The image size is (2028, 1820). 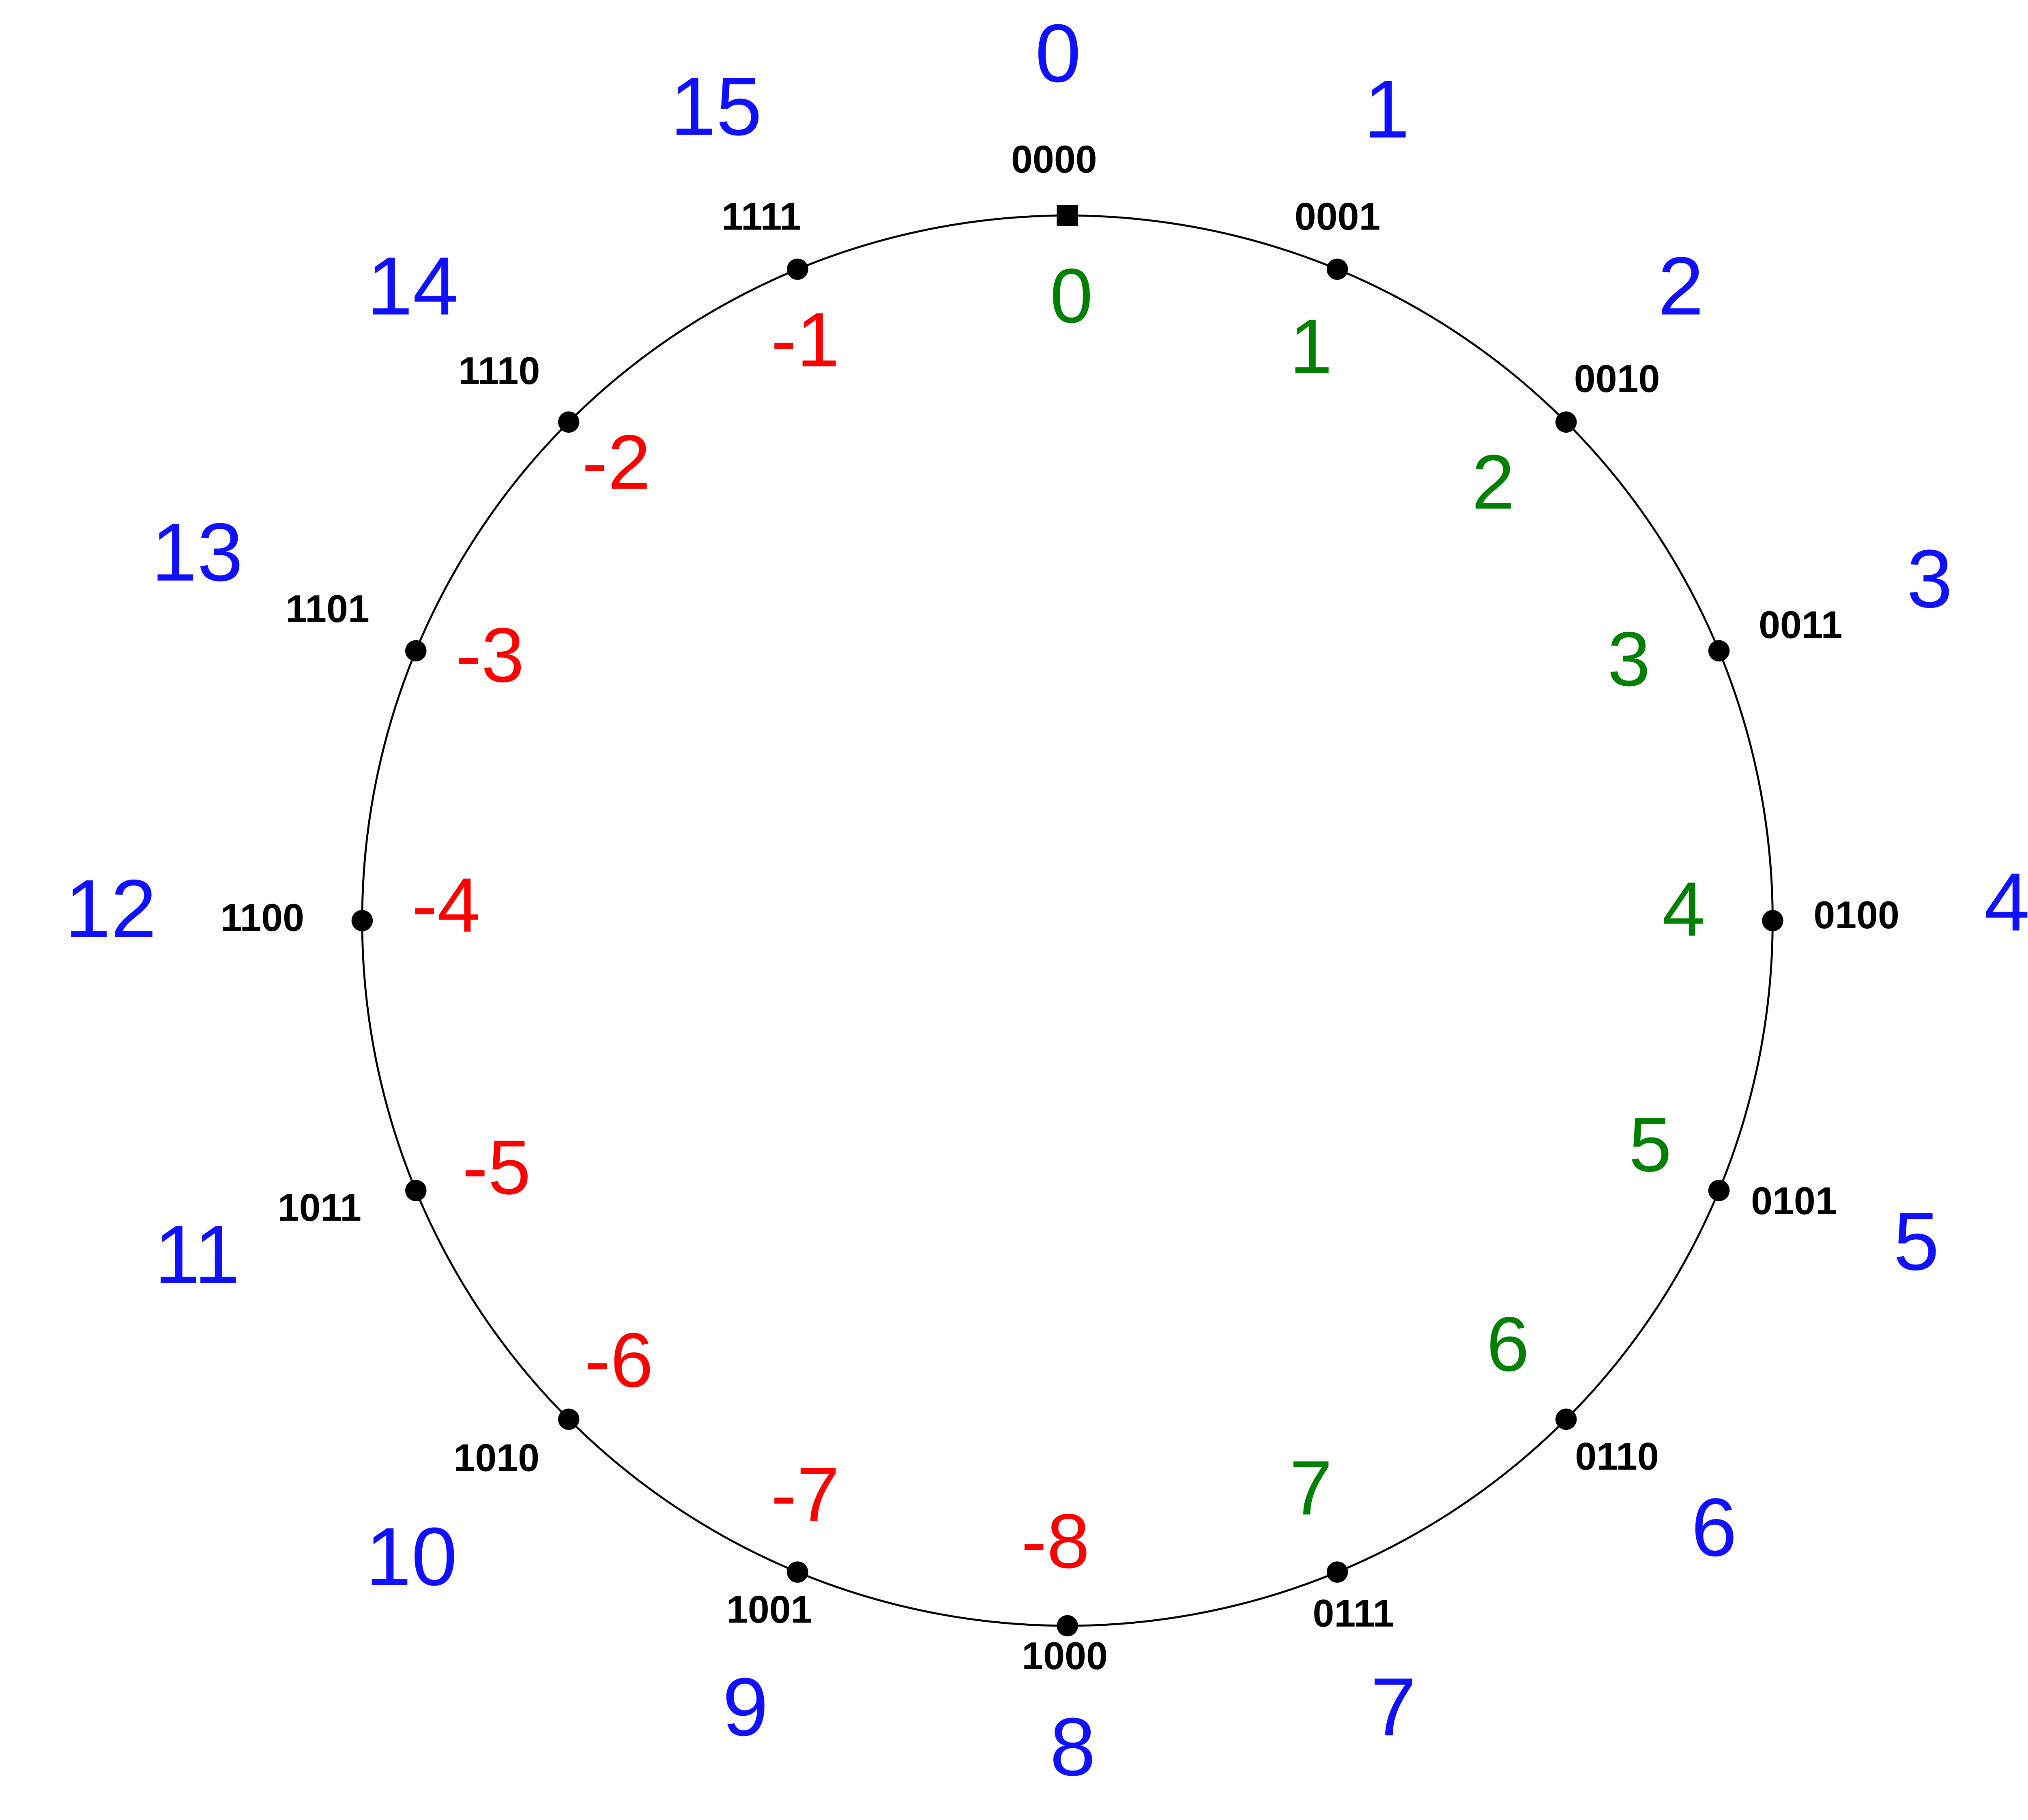 I want to click on unsigned-label: 11, so click(x=198, y=1255).